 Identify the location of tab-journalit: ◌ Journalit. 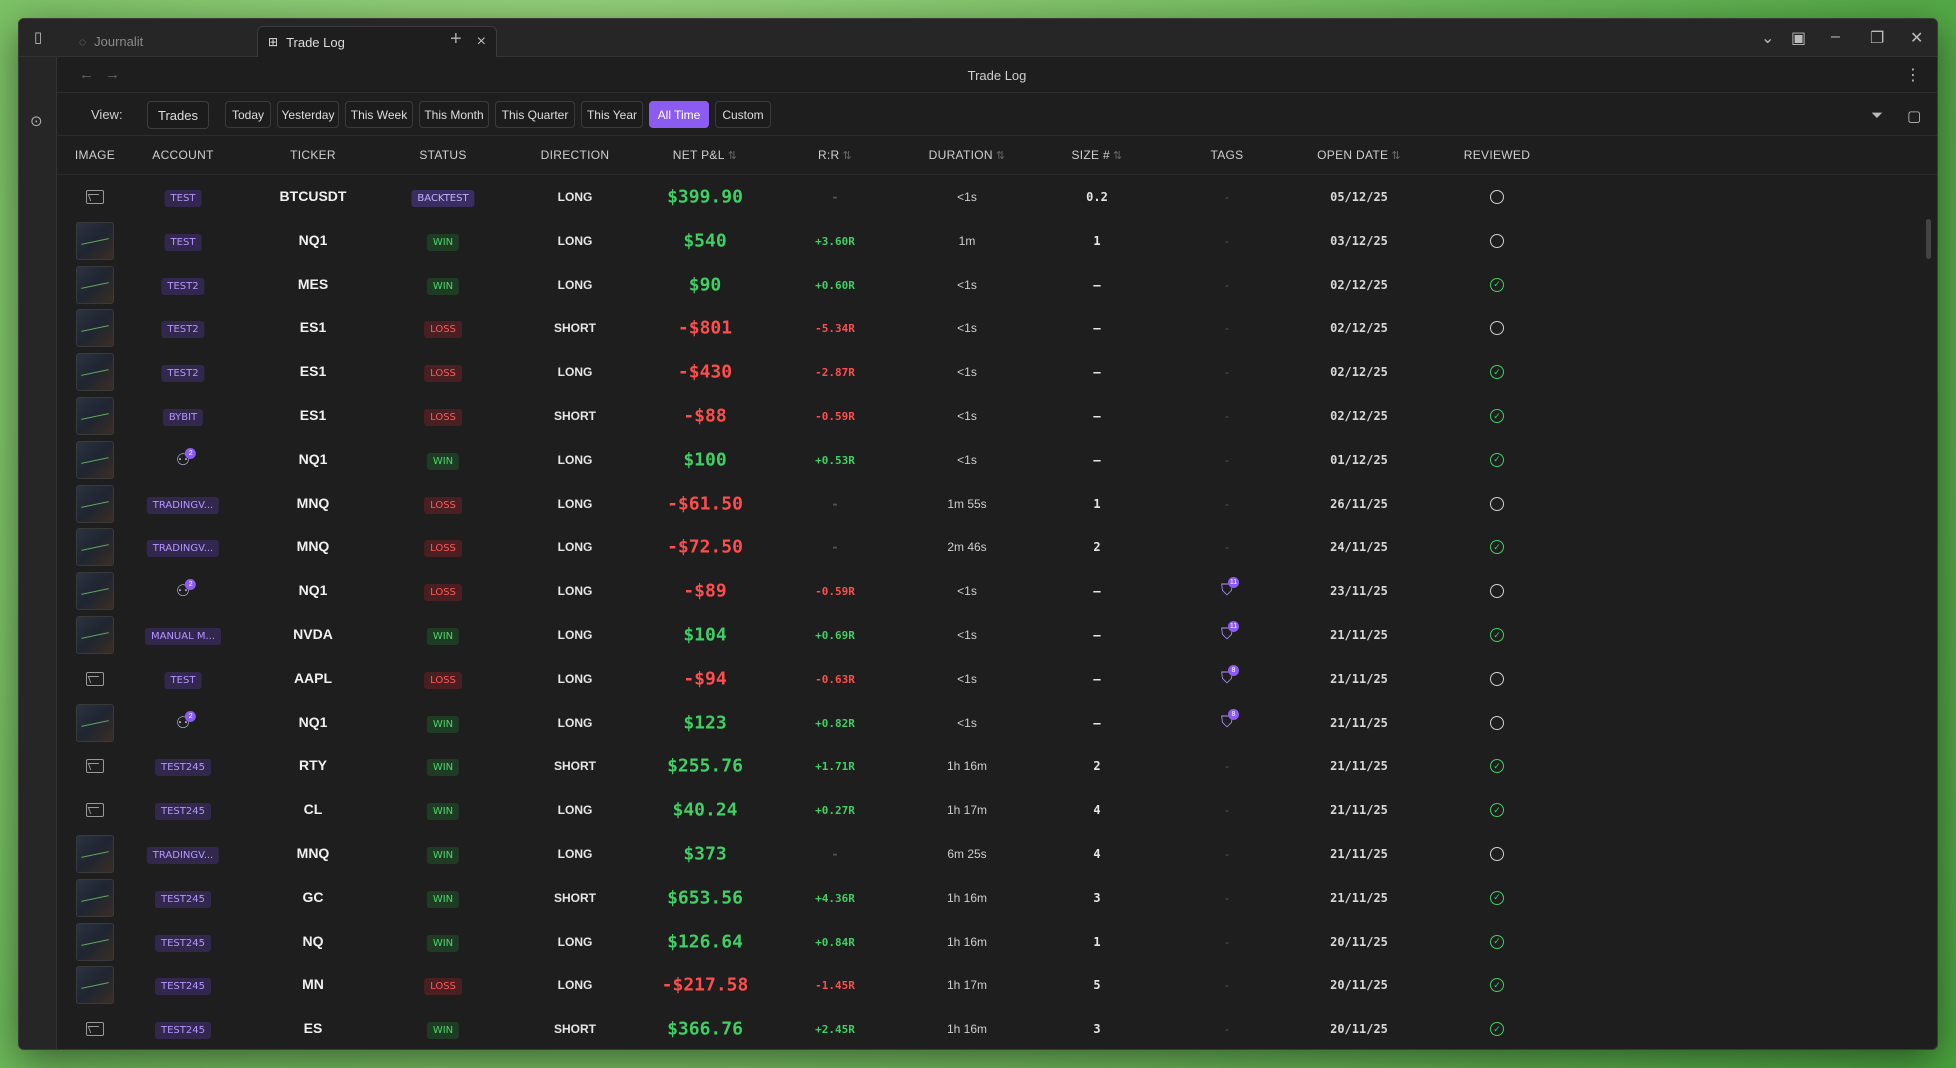
(189, 41).